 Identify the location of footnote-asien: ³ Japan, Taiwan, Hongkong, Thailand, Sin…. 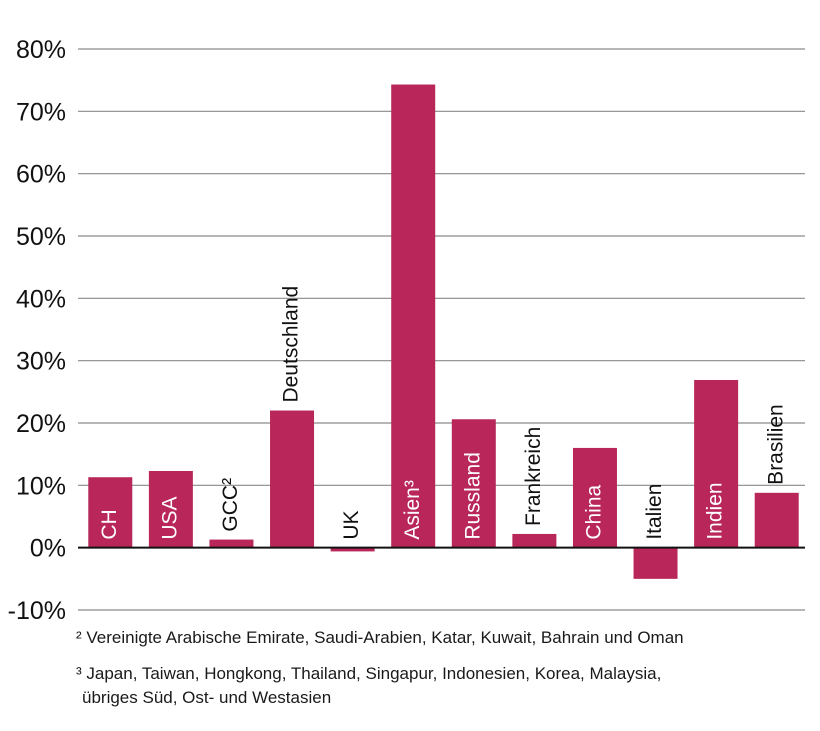
(368, 686).